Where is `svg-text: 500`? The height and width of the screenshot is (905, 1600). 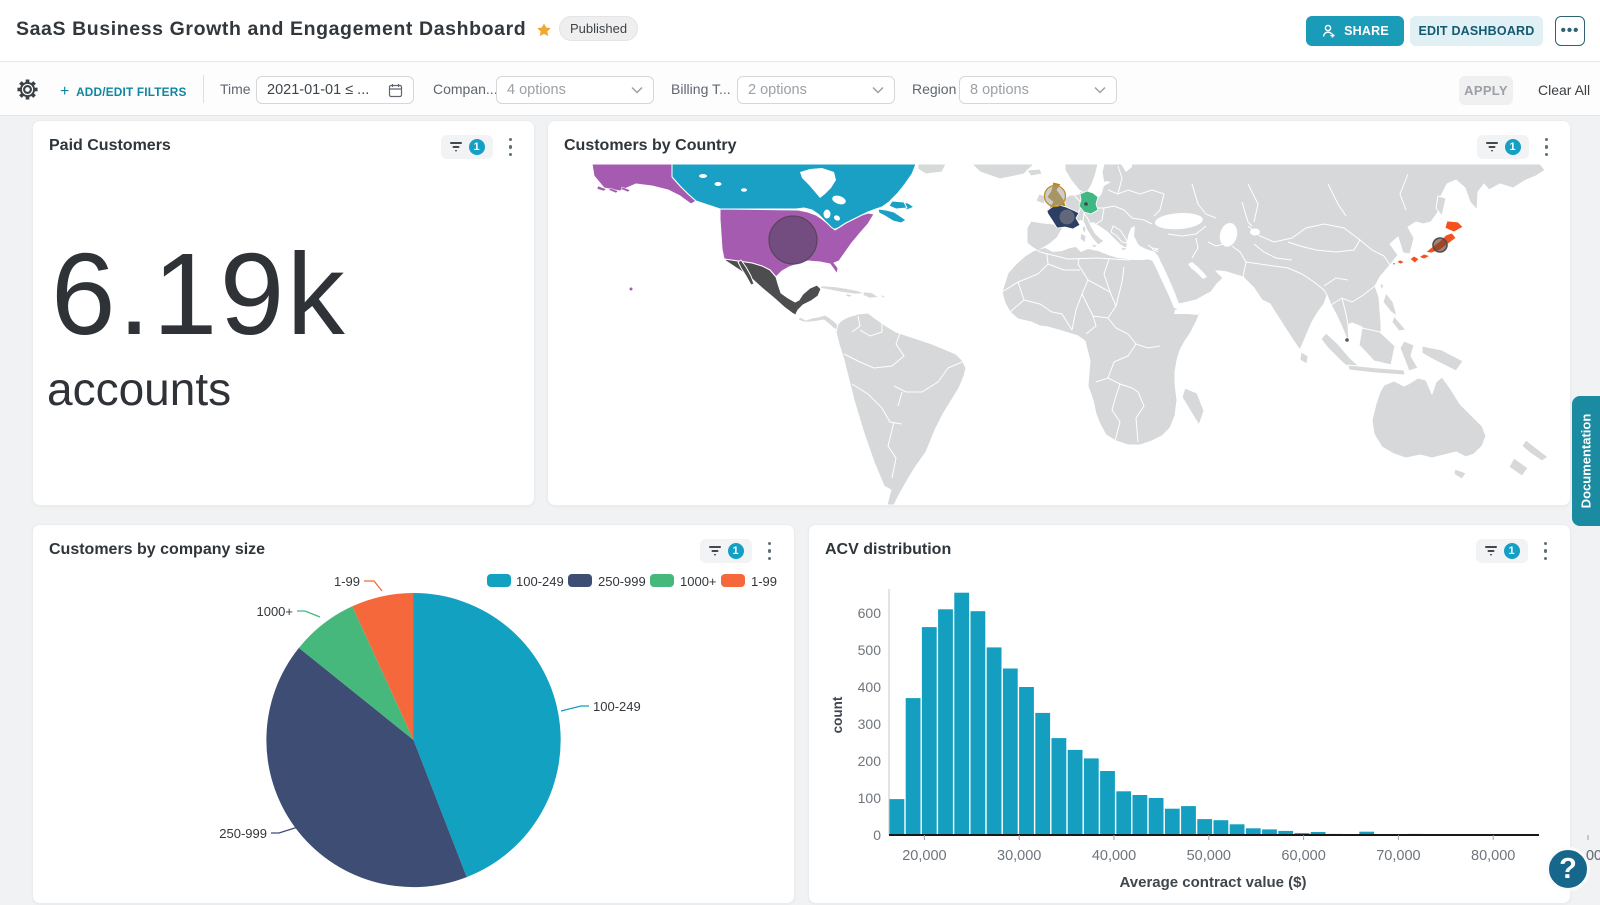 svg-text: 500 is located at coordinates (870, 650).